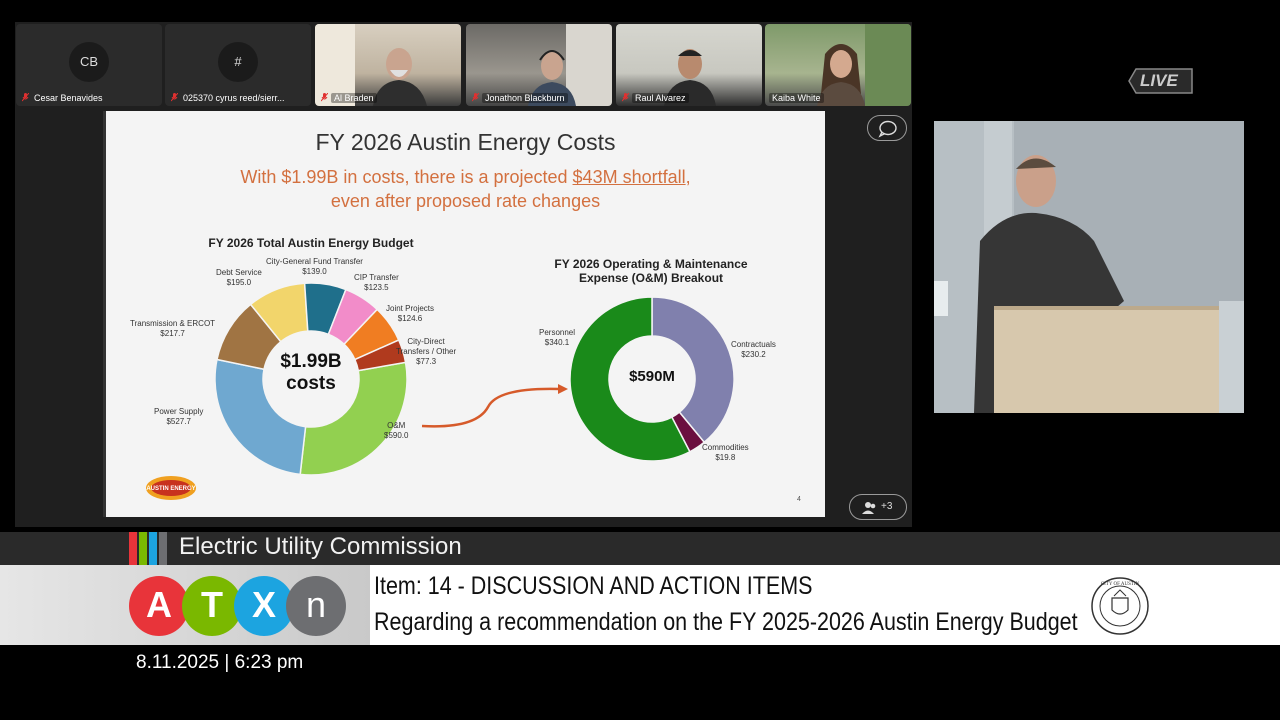  I want to click on label-cip-transfer: CIP Transfer $123.5, so click(376, 282).